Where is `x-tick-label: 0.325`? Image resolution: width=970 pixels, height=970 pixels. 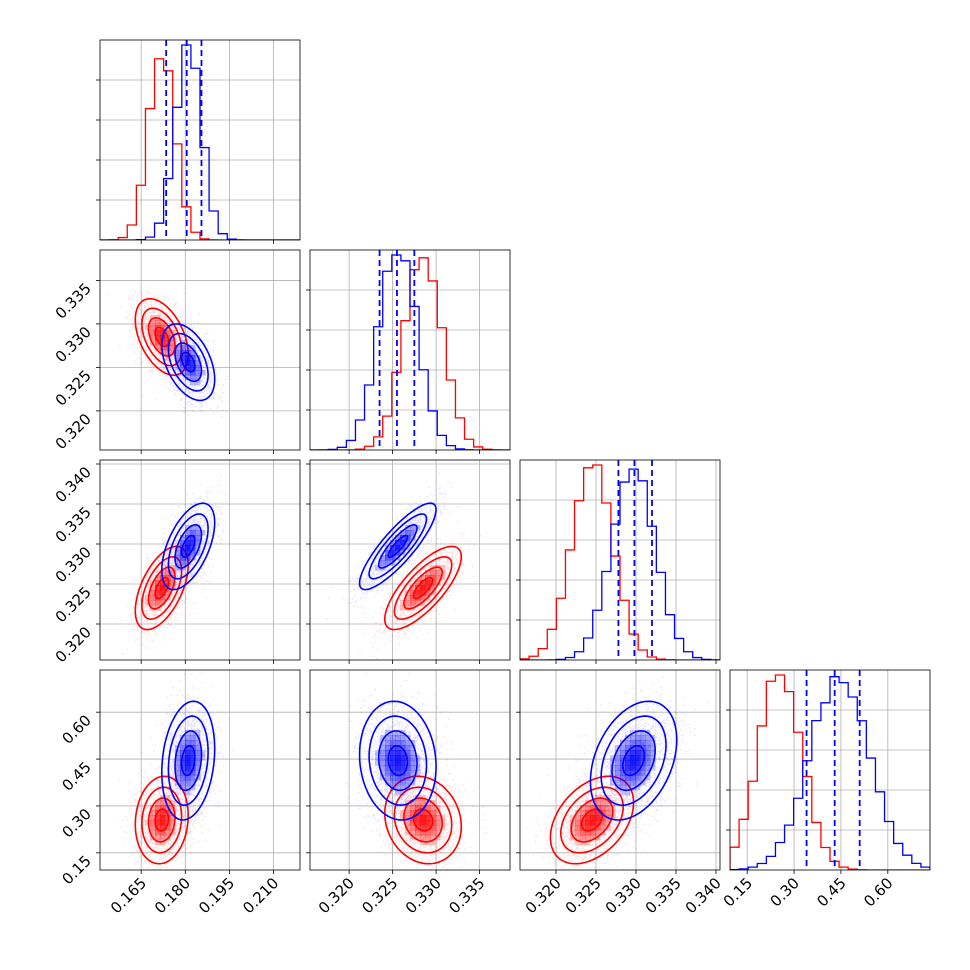 x-tick-label: 0.325 is located at coordinates (583, 895).